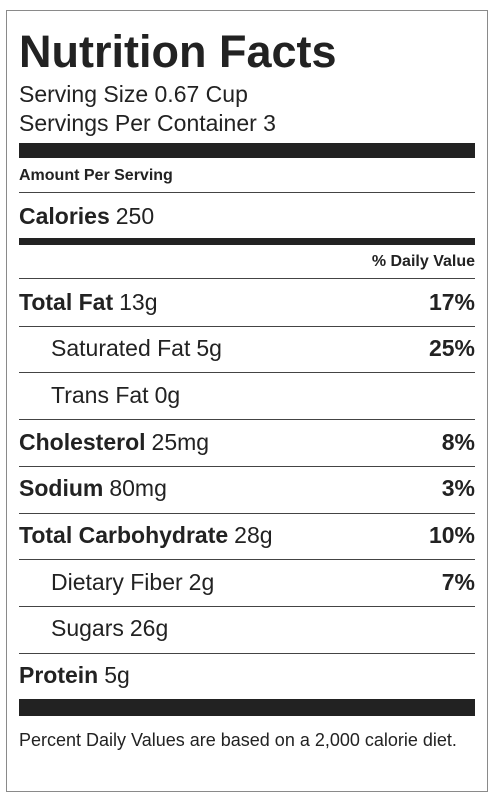  Describe the element at coordinates (247, 216) in the screenshot. I see `calories-row: Calories 250` at that location.